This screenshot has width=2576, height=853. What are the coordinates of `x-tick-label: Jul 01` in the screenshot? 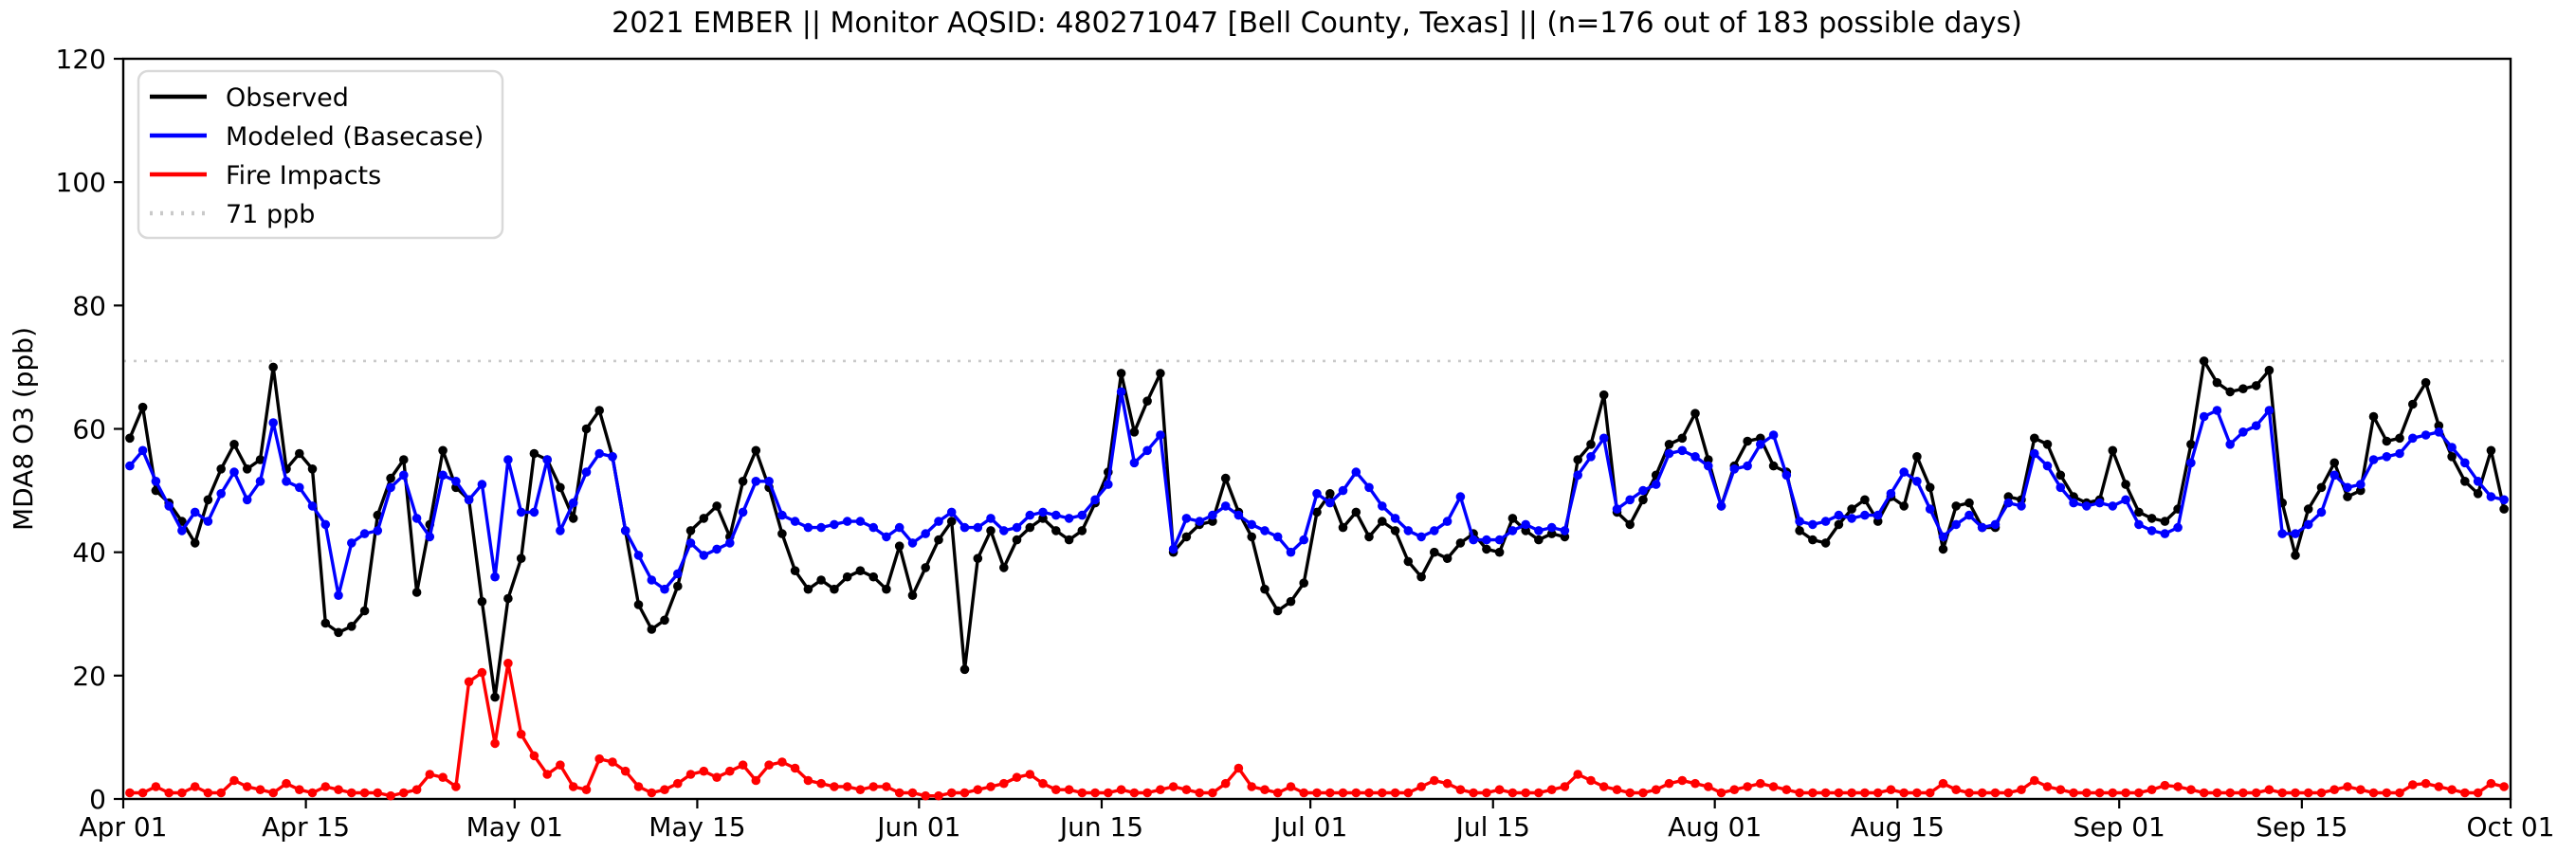 It's located at (1309, 827).